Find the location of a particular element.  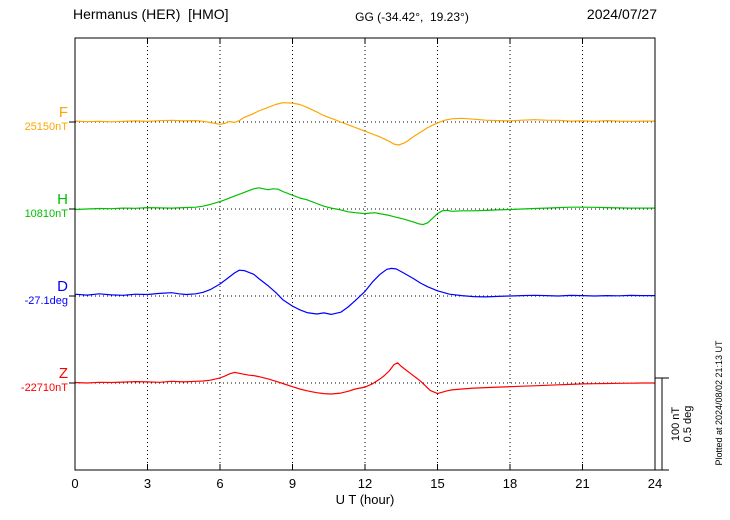

x-axis-label: U T (hour) is located at coordinates (365, 499).